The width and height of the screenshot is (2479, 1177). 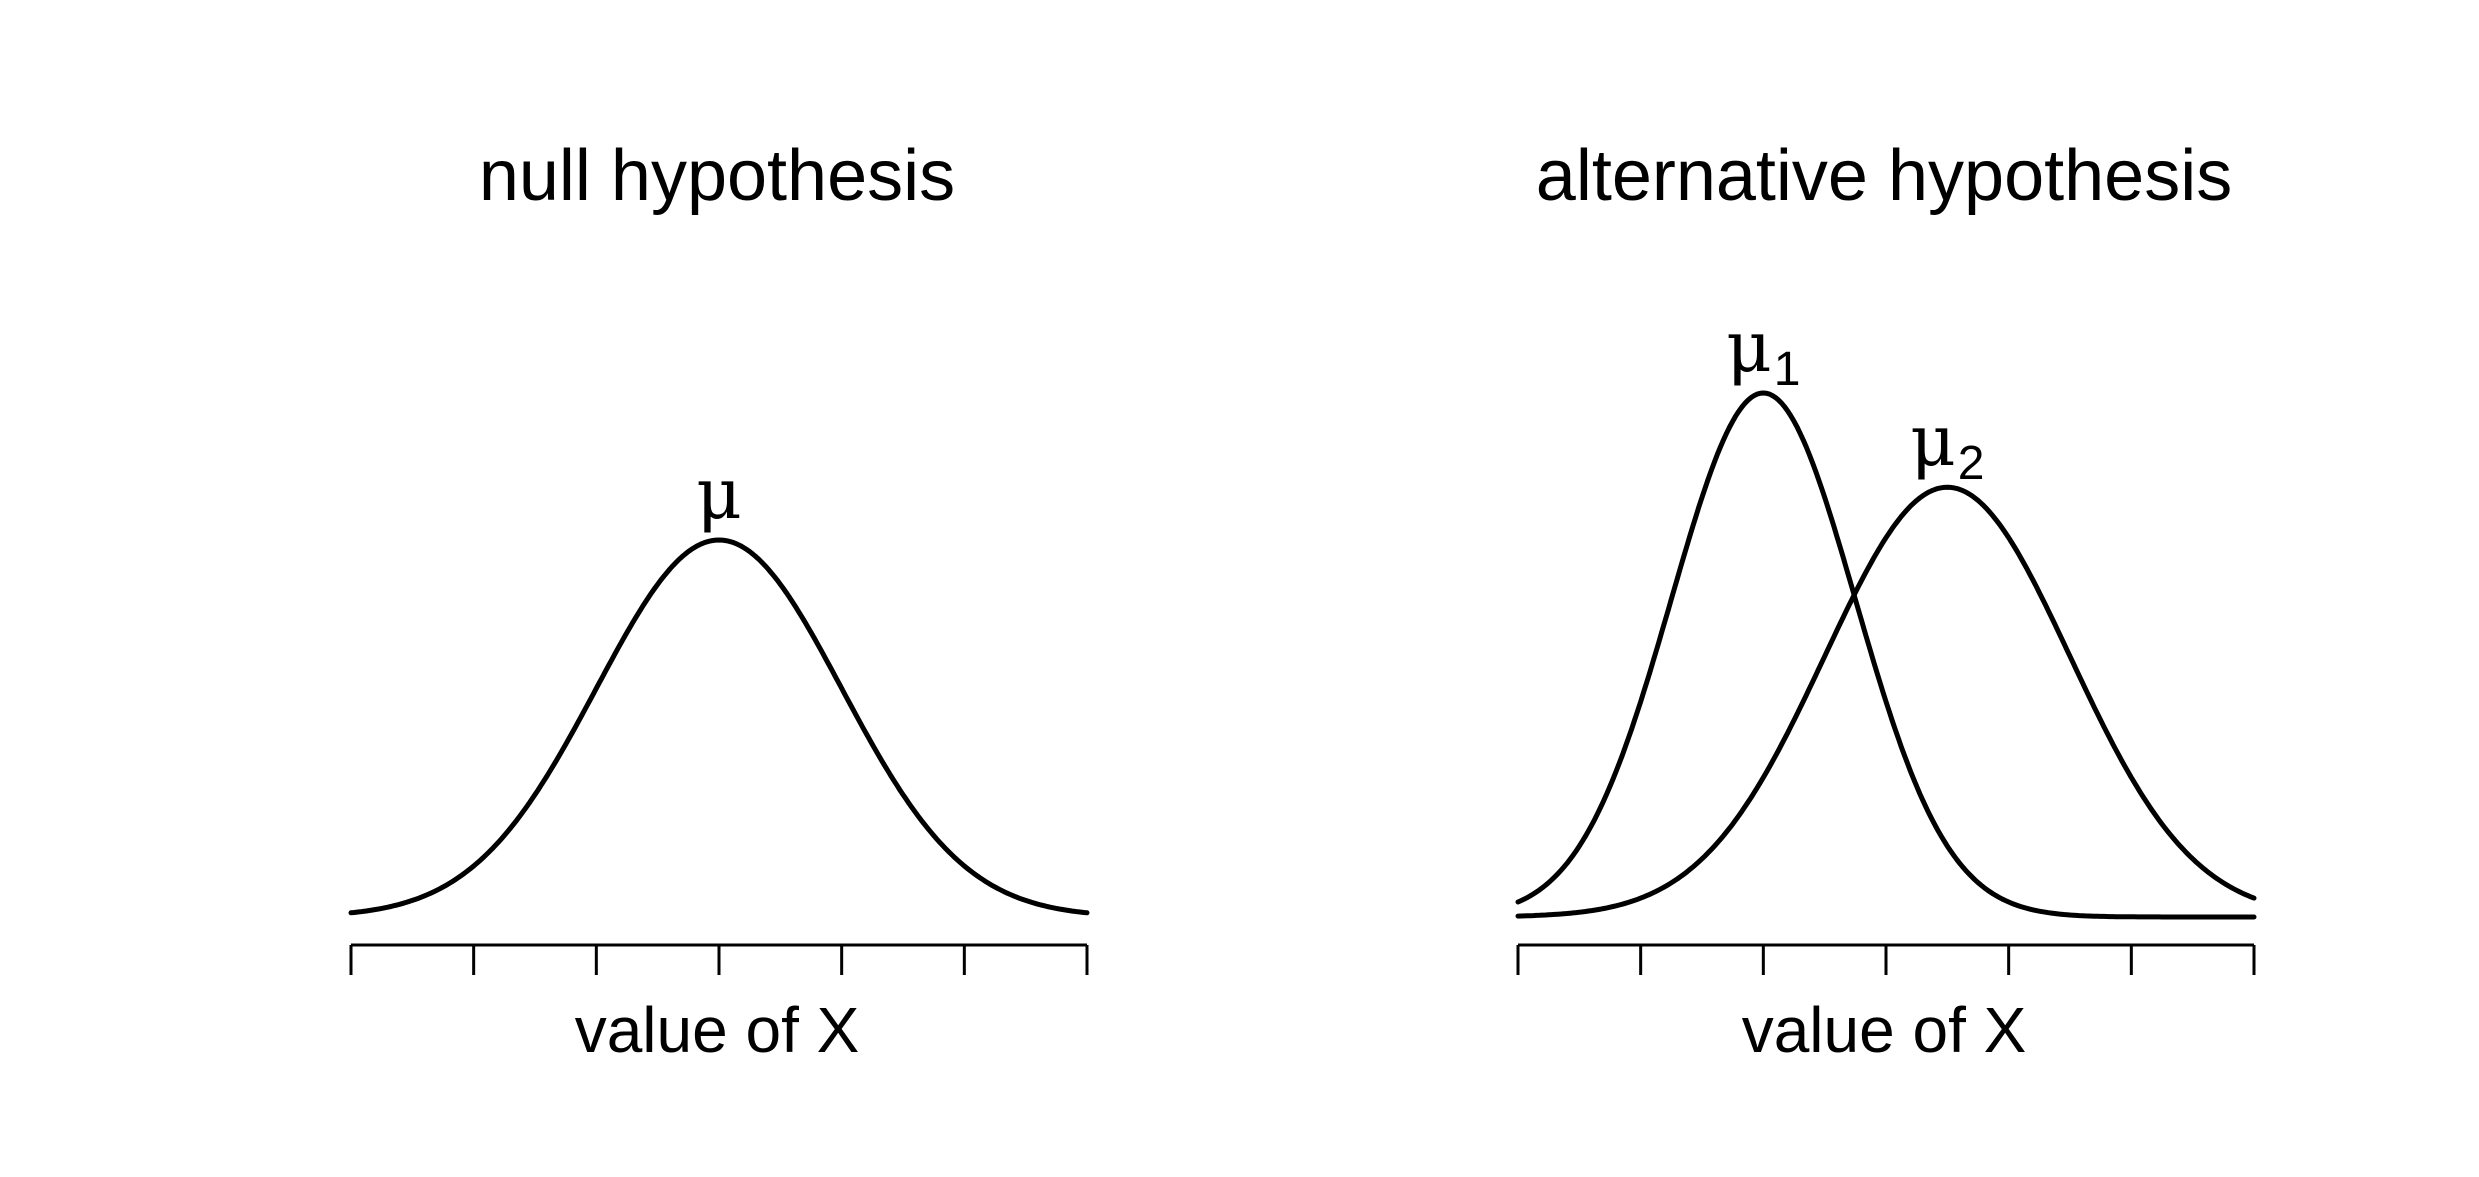 I want to click on peak-label: μ1, so click(x=1763, y=351).